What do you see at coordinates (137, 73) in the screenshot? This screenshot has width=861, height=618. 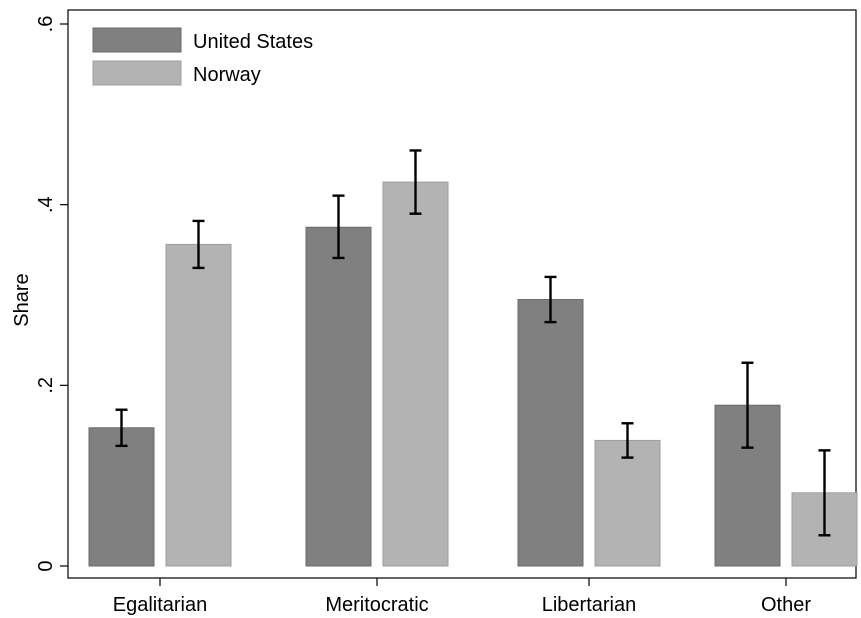 I see `legend-swatch-norway` at bounding box center [137, 73].